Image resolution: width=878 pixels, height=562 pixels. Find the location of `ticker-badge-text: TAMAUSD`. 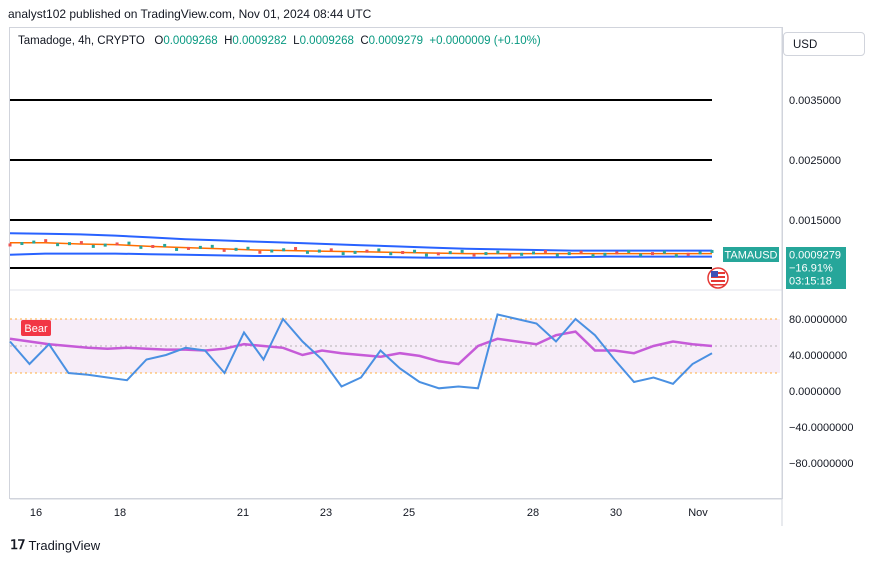

ticker-badge-text: TAMAUSD is located at coordinates (751, 256).